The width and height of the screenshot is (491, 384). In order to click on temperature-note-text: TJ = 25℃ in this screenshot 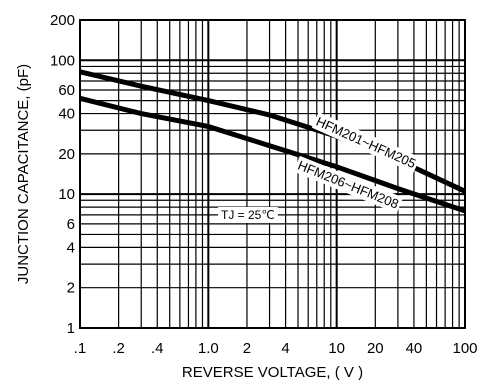, I will do `click(248, 215)`.